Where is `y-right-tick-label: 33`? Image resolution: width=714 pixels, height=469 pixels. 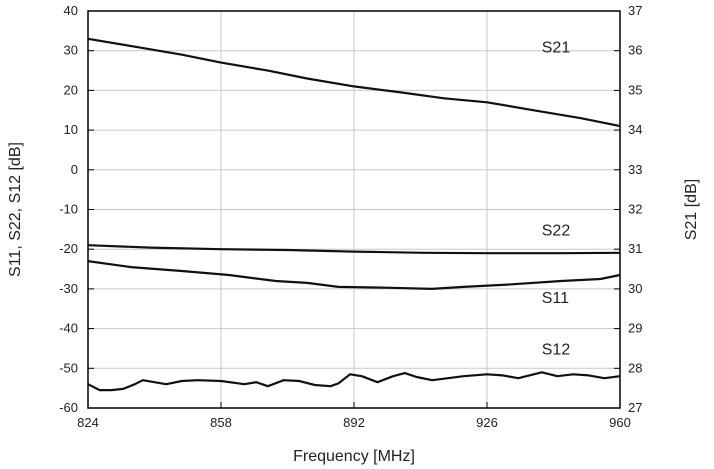
y-right-tick-label: 33 is located at coordinates (635, 169).